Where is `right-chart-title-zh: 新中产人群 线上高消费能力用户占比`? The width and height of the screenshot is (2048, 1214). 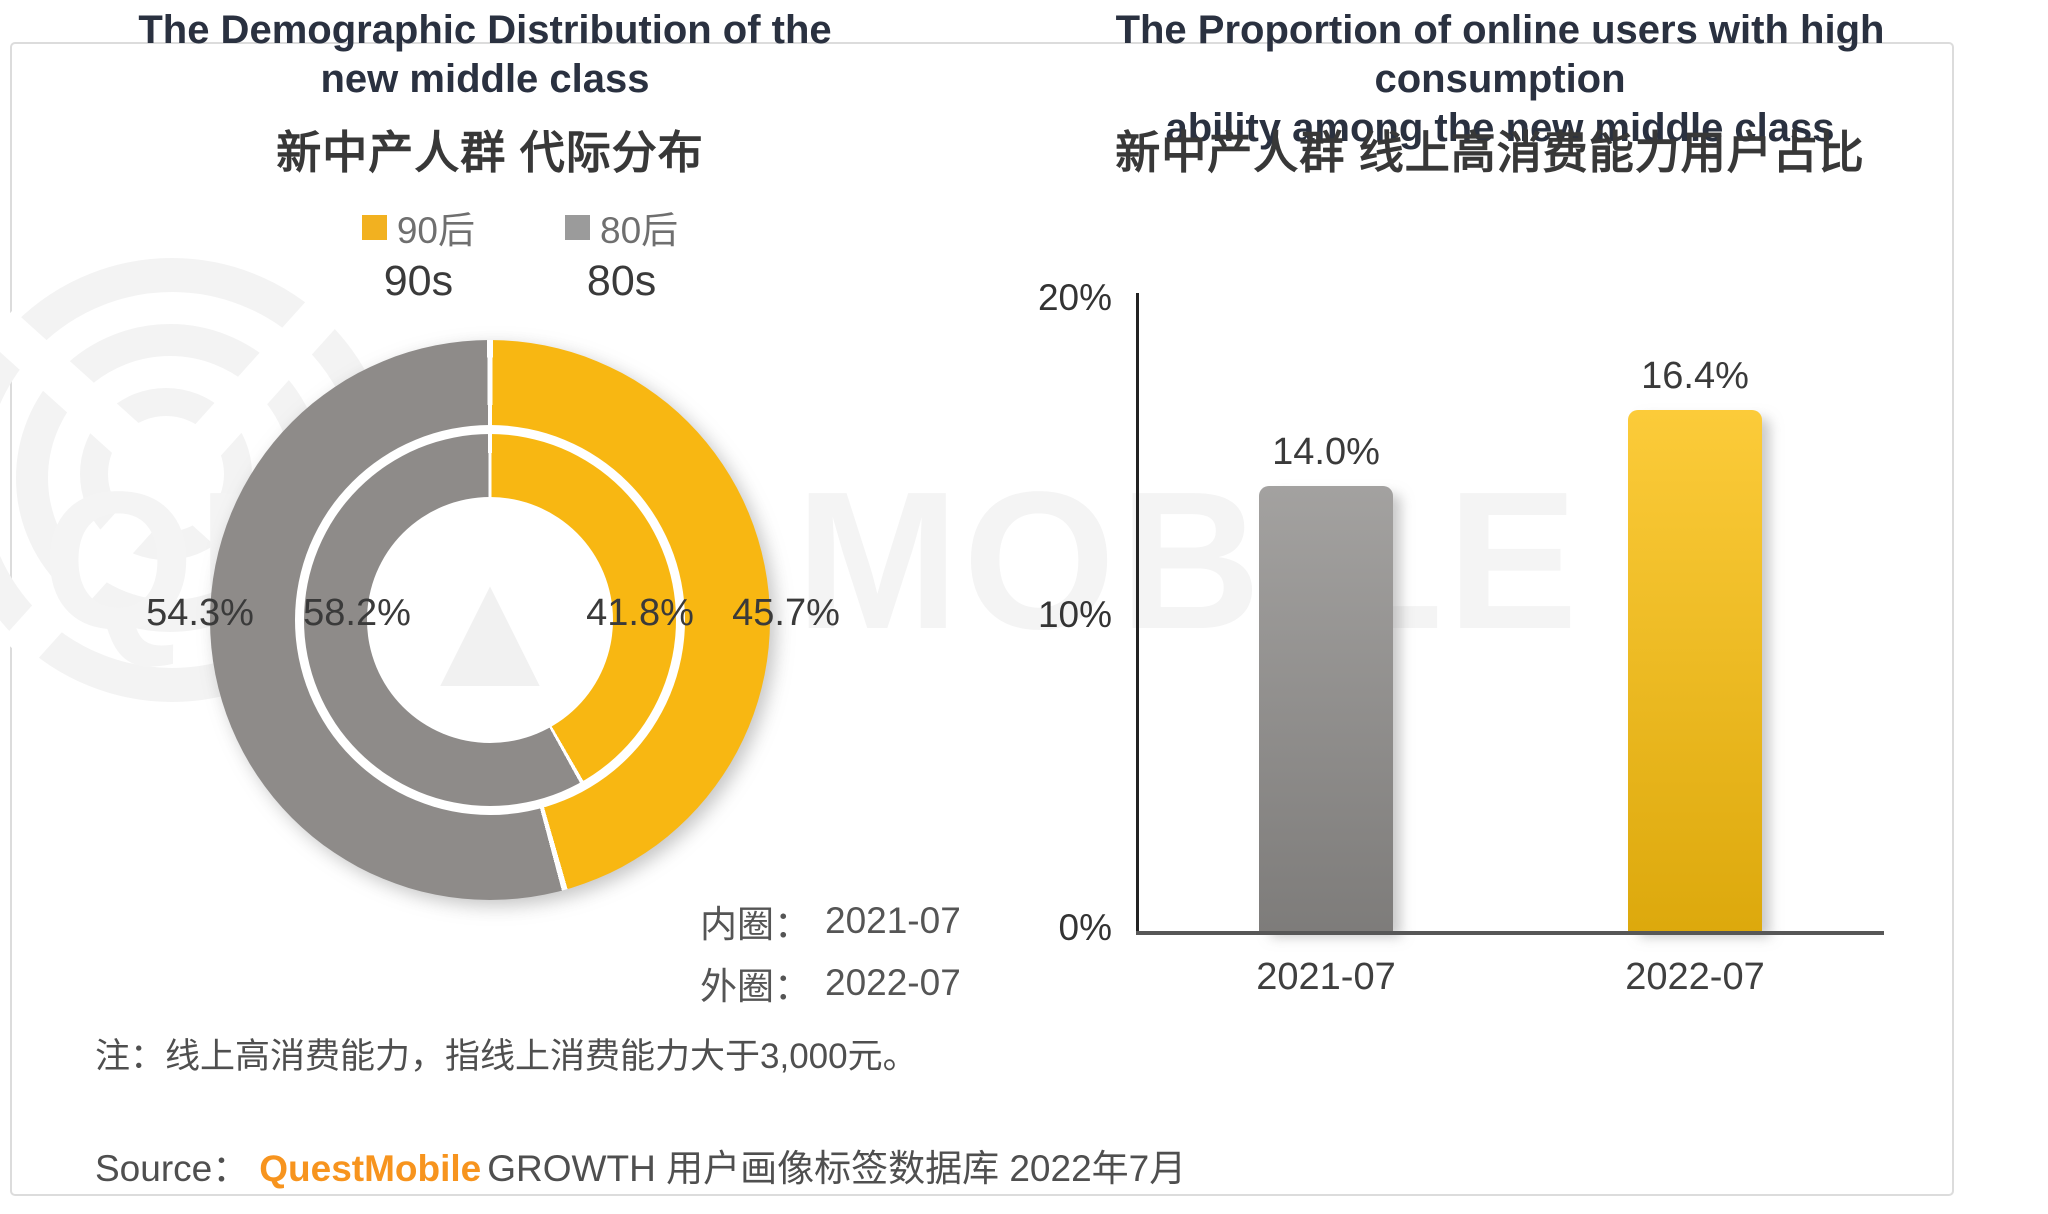 right-chart-title-zh: 新中产人群 线上高消费能力用户占比 is located at coordinates (1490, 152).